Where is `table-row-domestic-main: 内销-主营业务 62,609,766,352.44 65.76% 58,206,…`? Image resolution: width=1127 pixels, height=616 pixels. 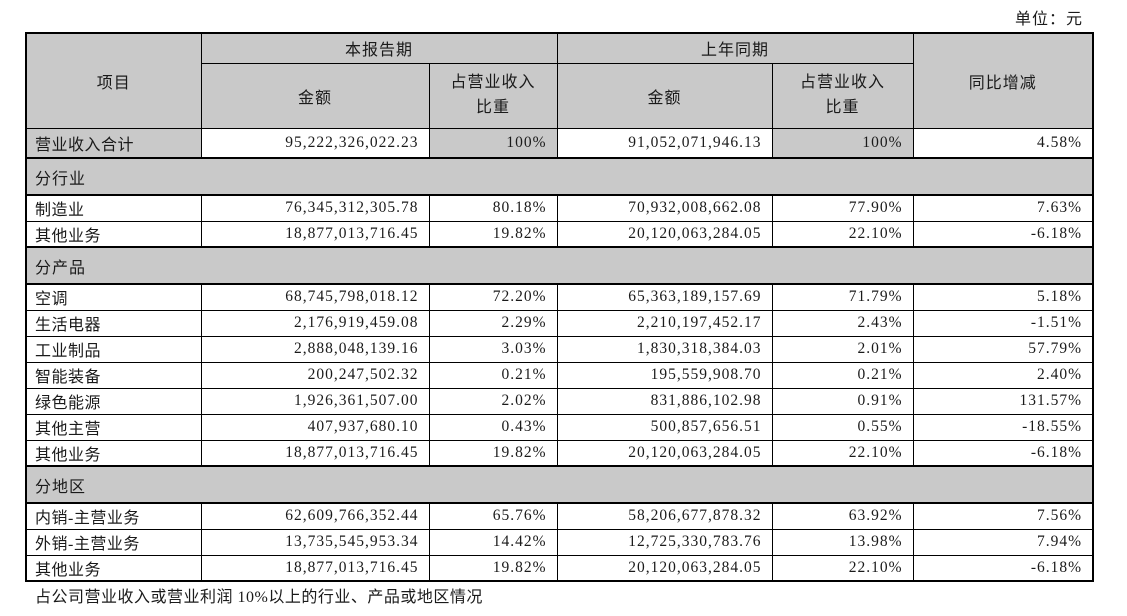
table-row-domestic-main: 内销-主营业务 62,609,766,352.44 65.76% 58,206,… is located at coordinates (559, 516).